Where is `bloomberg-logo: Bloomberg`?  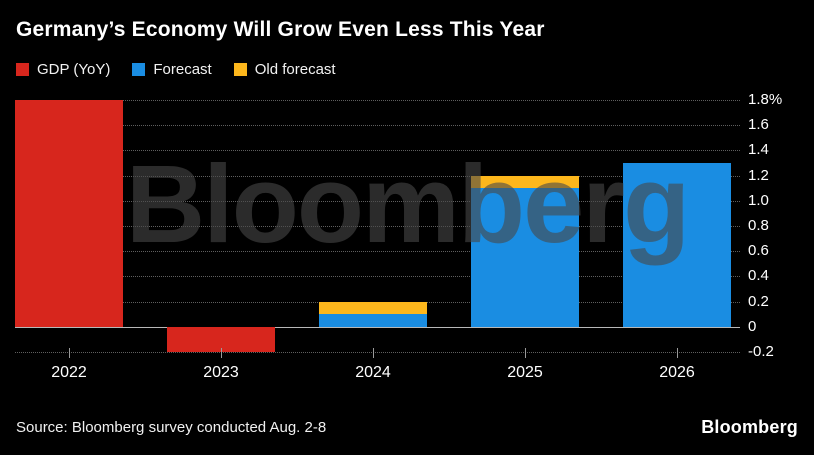
bloomberg-logo: Bloomberg is located at coordinates (749, 427).